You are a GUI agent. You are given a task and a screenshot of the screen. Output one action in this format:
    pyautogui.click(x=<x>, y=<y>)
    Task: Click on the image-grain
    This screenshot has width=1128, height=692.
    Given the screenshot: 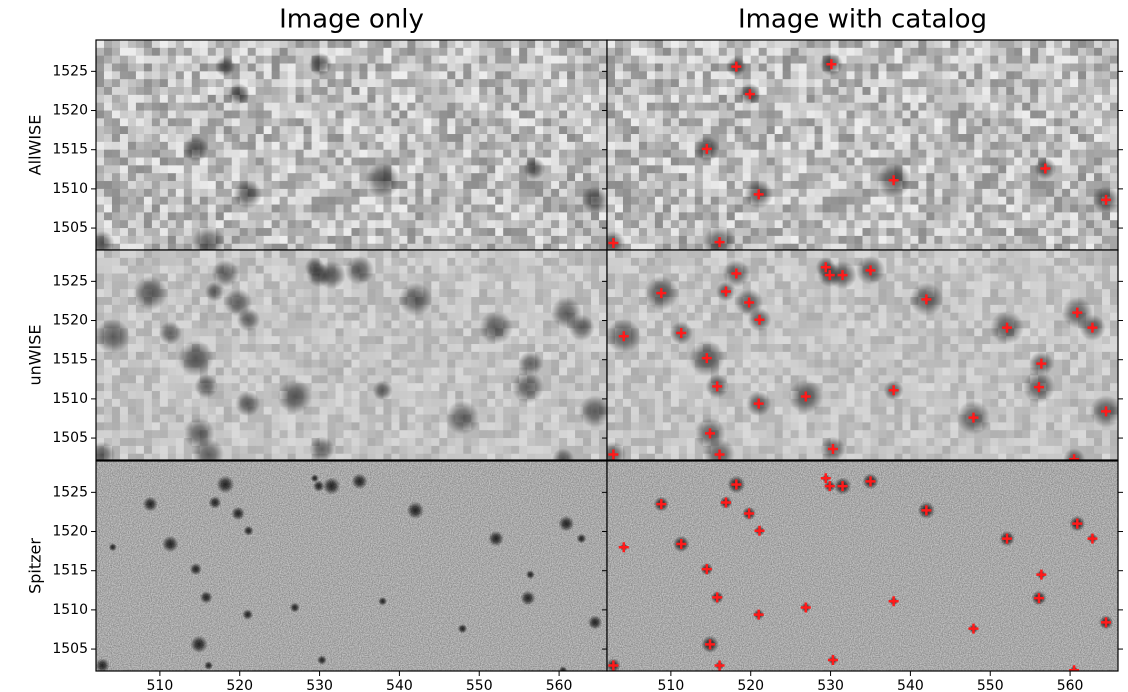 What is the action you would take?
    pyautogui.click(x=862, y=566)
    